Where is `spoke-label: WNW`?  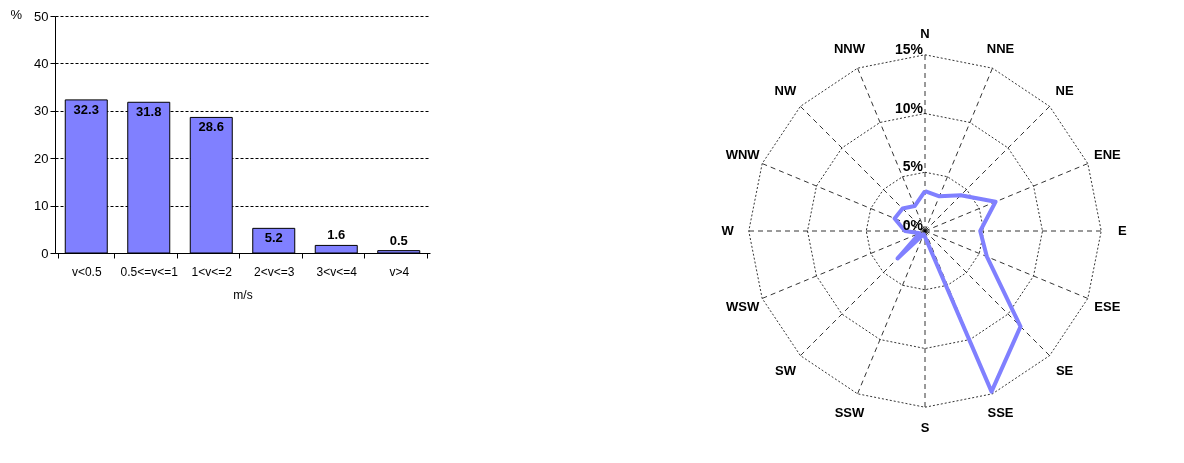
spoke-label: WNW is located at coordinates (743, 155).